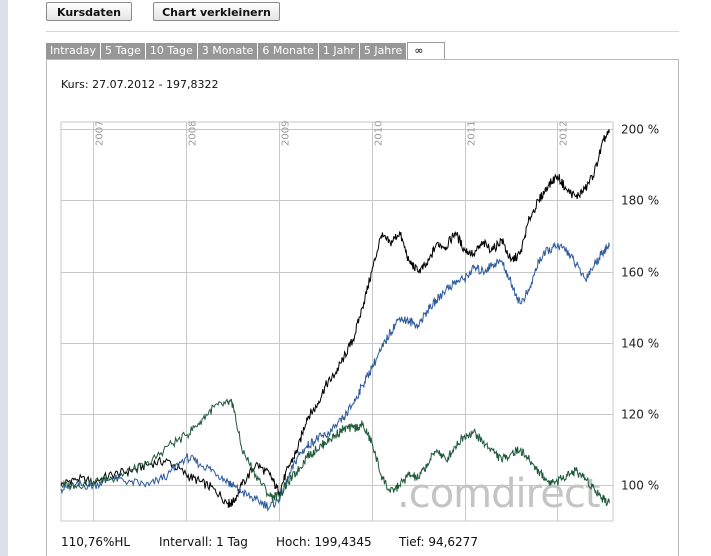 The image size is (711, 556). I want to click on stat-intervall: Intervall: 1 Tag, so click(203, 542).